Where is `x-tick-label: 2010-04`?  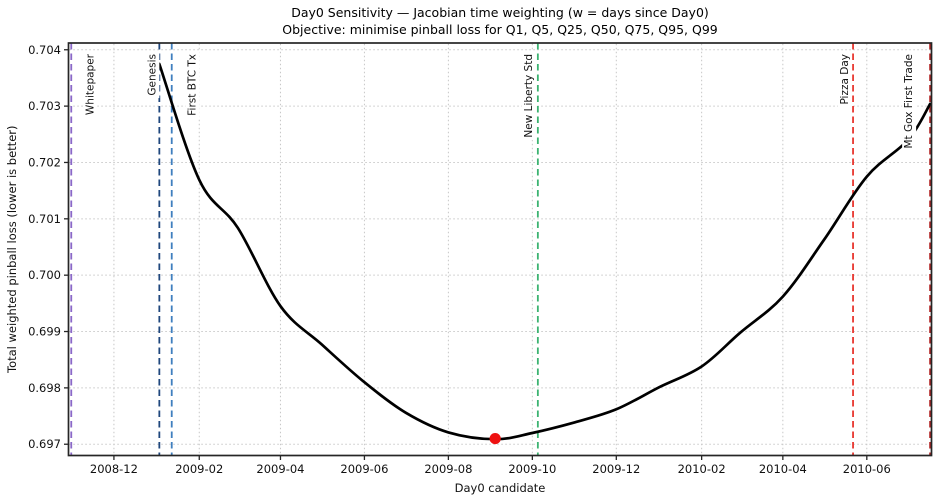
x-tick-label: 2010-04 is located at coordinates (783, 469).